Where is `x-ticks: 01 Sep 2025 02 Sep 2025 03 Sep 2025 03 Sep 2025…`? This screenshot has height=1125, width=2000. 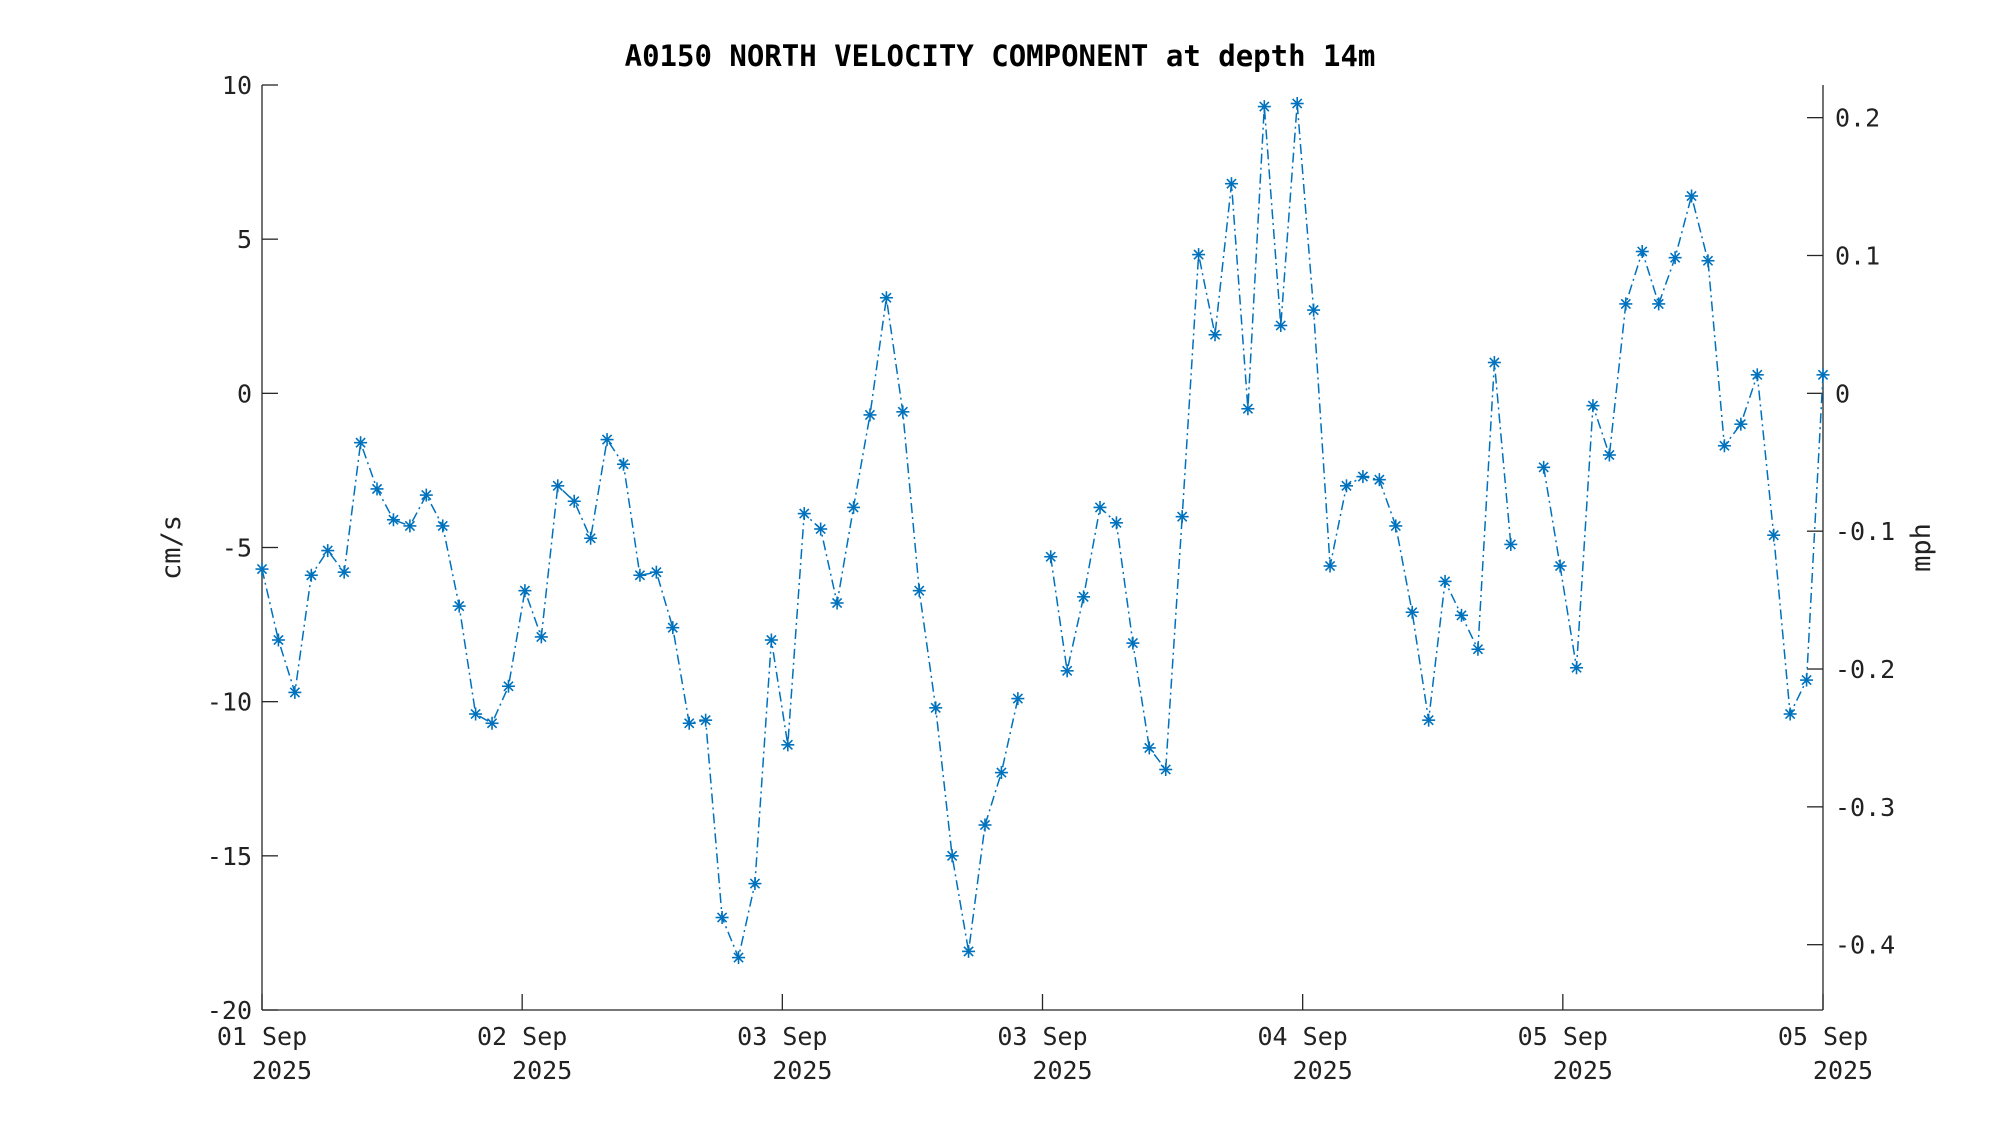
x-ticks: 01 Sep 2025 02 Sep 2025 03 Sep 2025 03 Sep 2025… is located at coordinates (1045, 1039).